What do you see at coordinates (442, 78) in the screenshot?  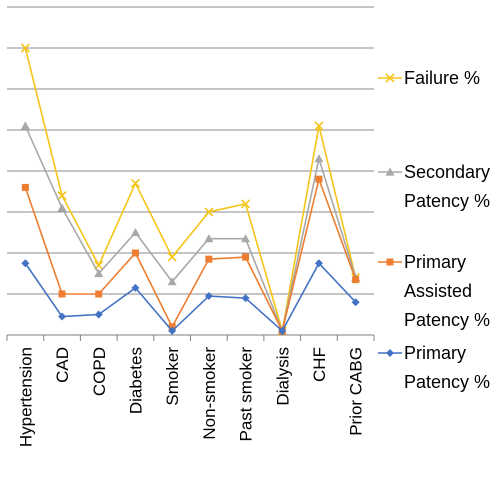 I see `legend-label: Failure %` at bounding box center [442, 78].